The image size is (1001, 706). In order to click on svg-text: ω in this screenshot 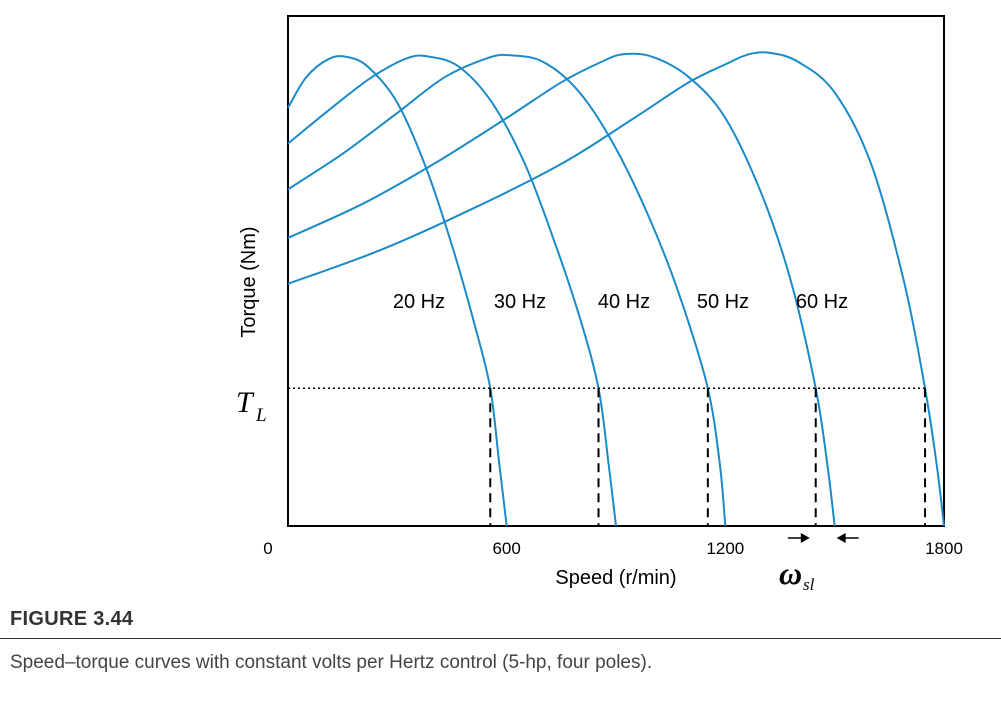, I will do `click(790, 573)`.